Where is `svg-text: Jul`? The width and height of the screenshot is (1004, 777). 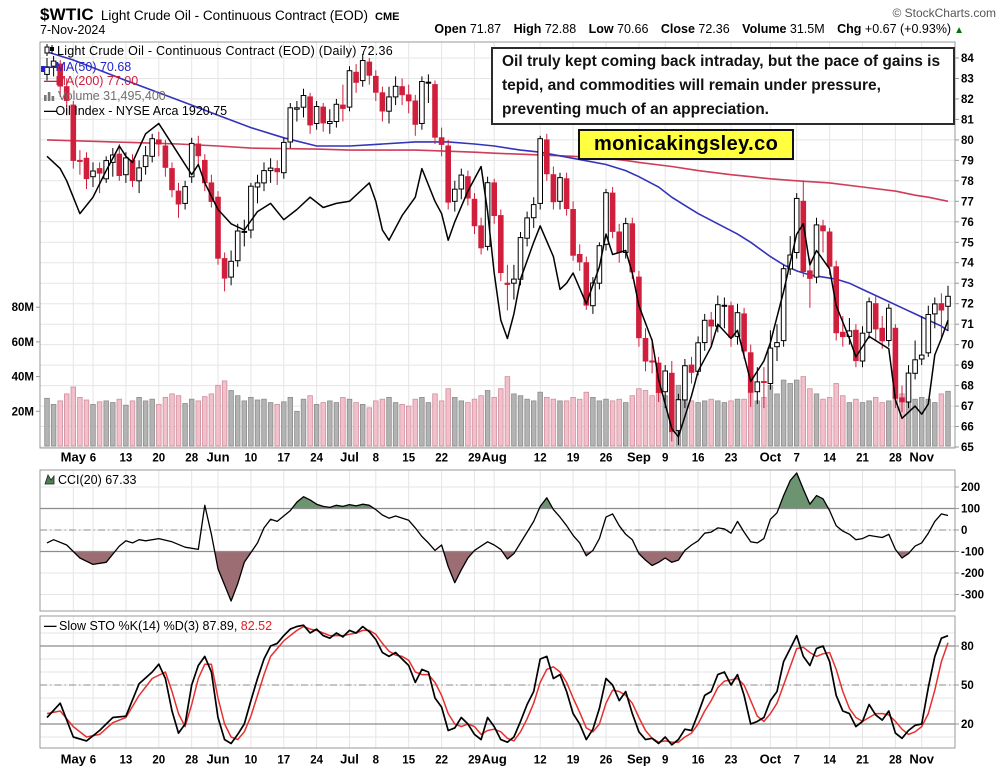
svg-text: Jul is located at coordinates (349, 457).